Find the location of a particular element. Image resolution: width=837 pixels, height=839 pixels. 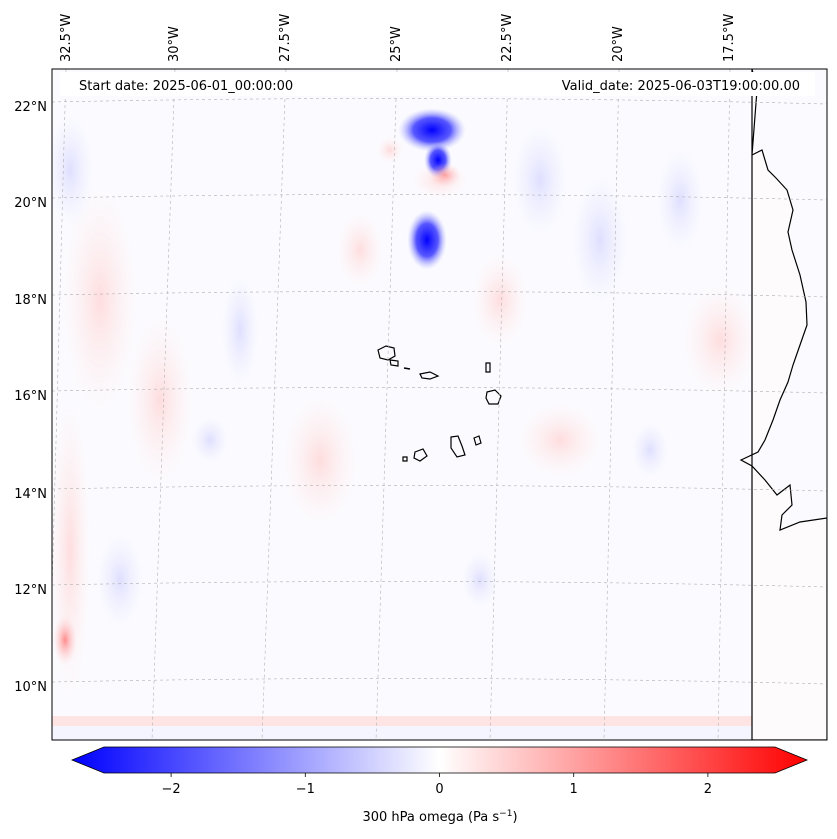

lon-label: 22.5°W is located at coordinates (507, 38).